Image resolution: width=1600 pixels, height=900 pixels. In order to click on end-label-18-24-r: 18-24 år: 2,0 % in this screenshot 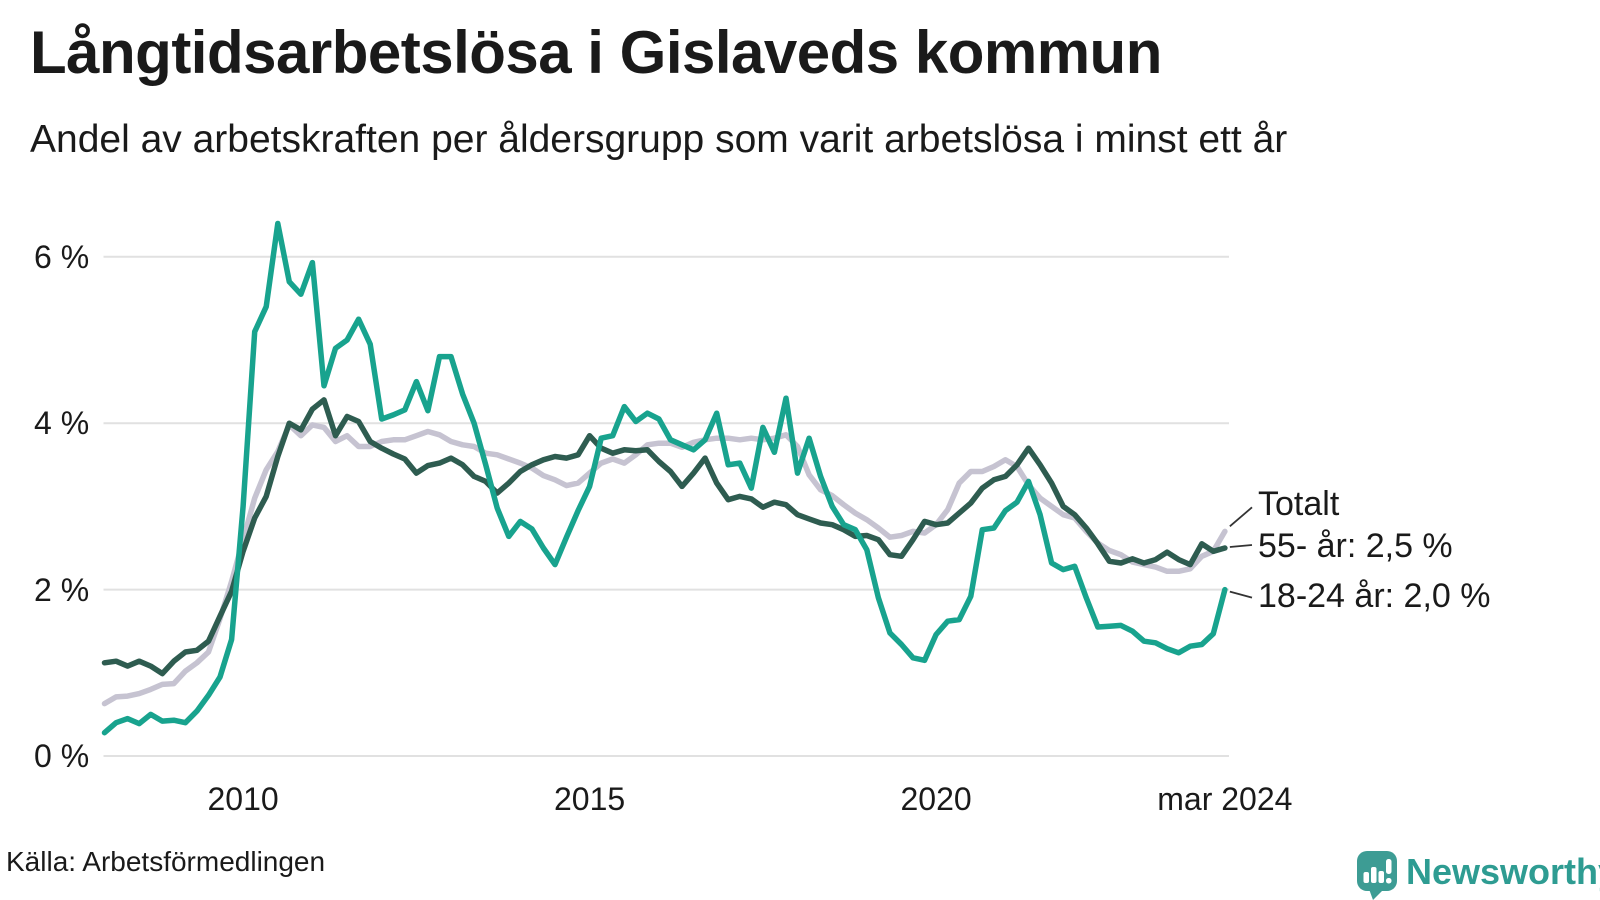, I will do `click(1374, 595)`.